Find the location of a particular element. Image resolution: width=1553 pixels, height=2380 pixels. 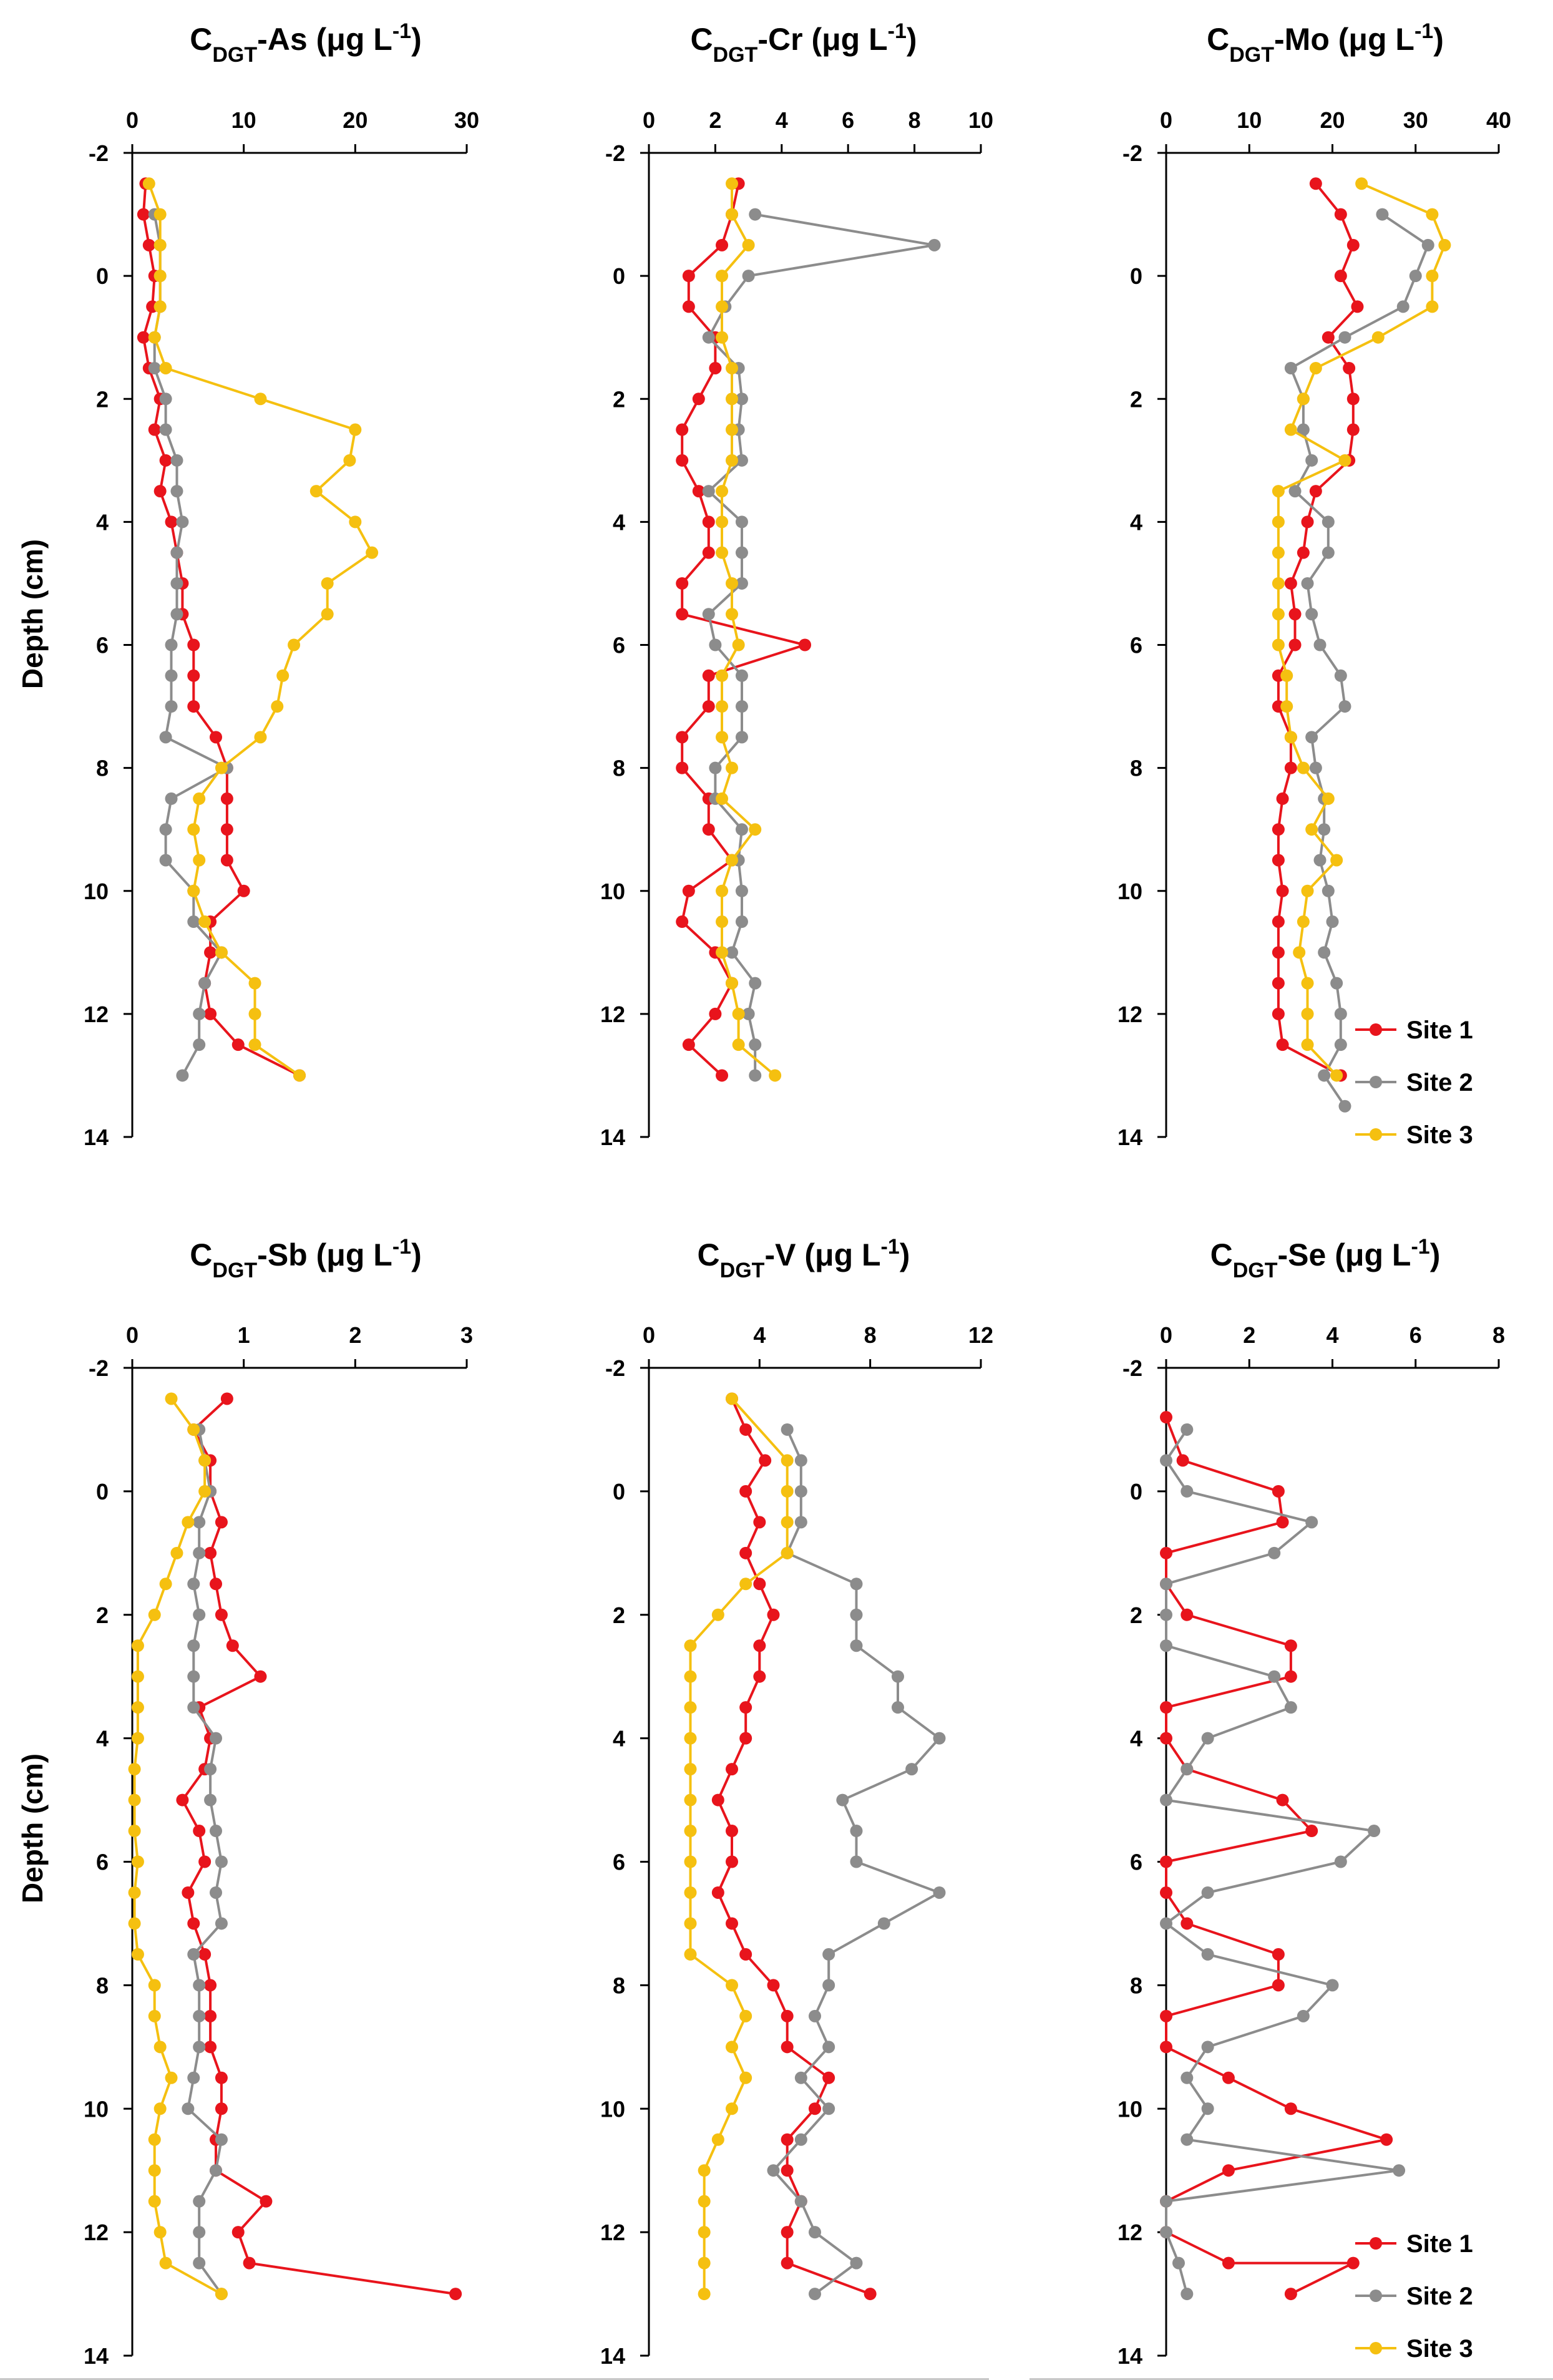

title-part: -Mo is located at coordinates (1302, 39).